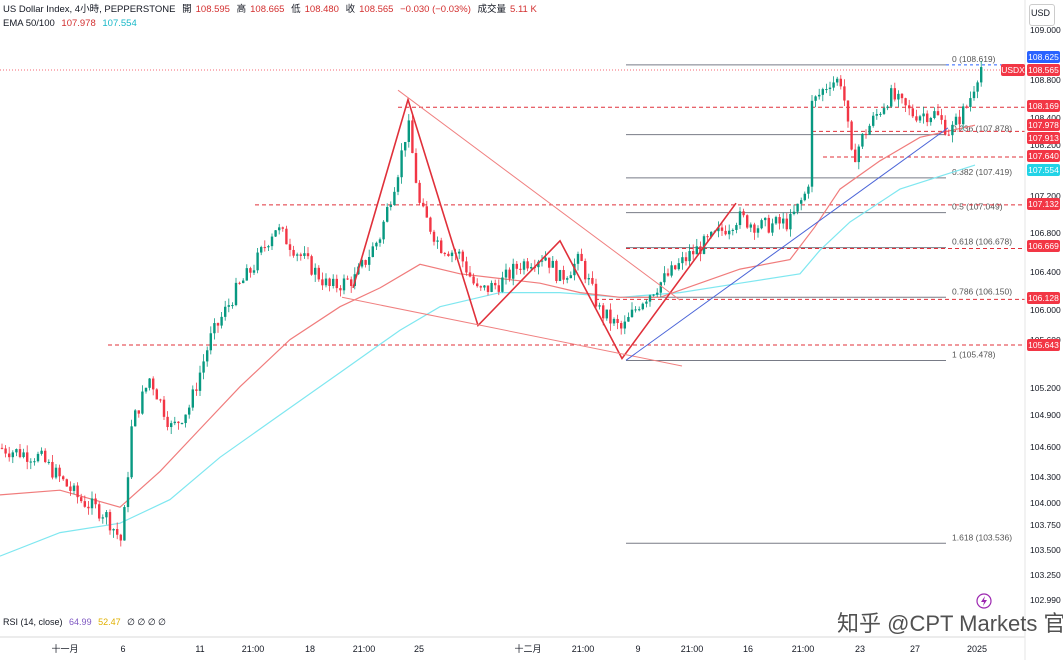  I want to click on x-tick-label: 十二月, so click(527, 648).